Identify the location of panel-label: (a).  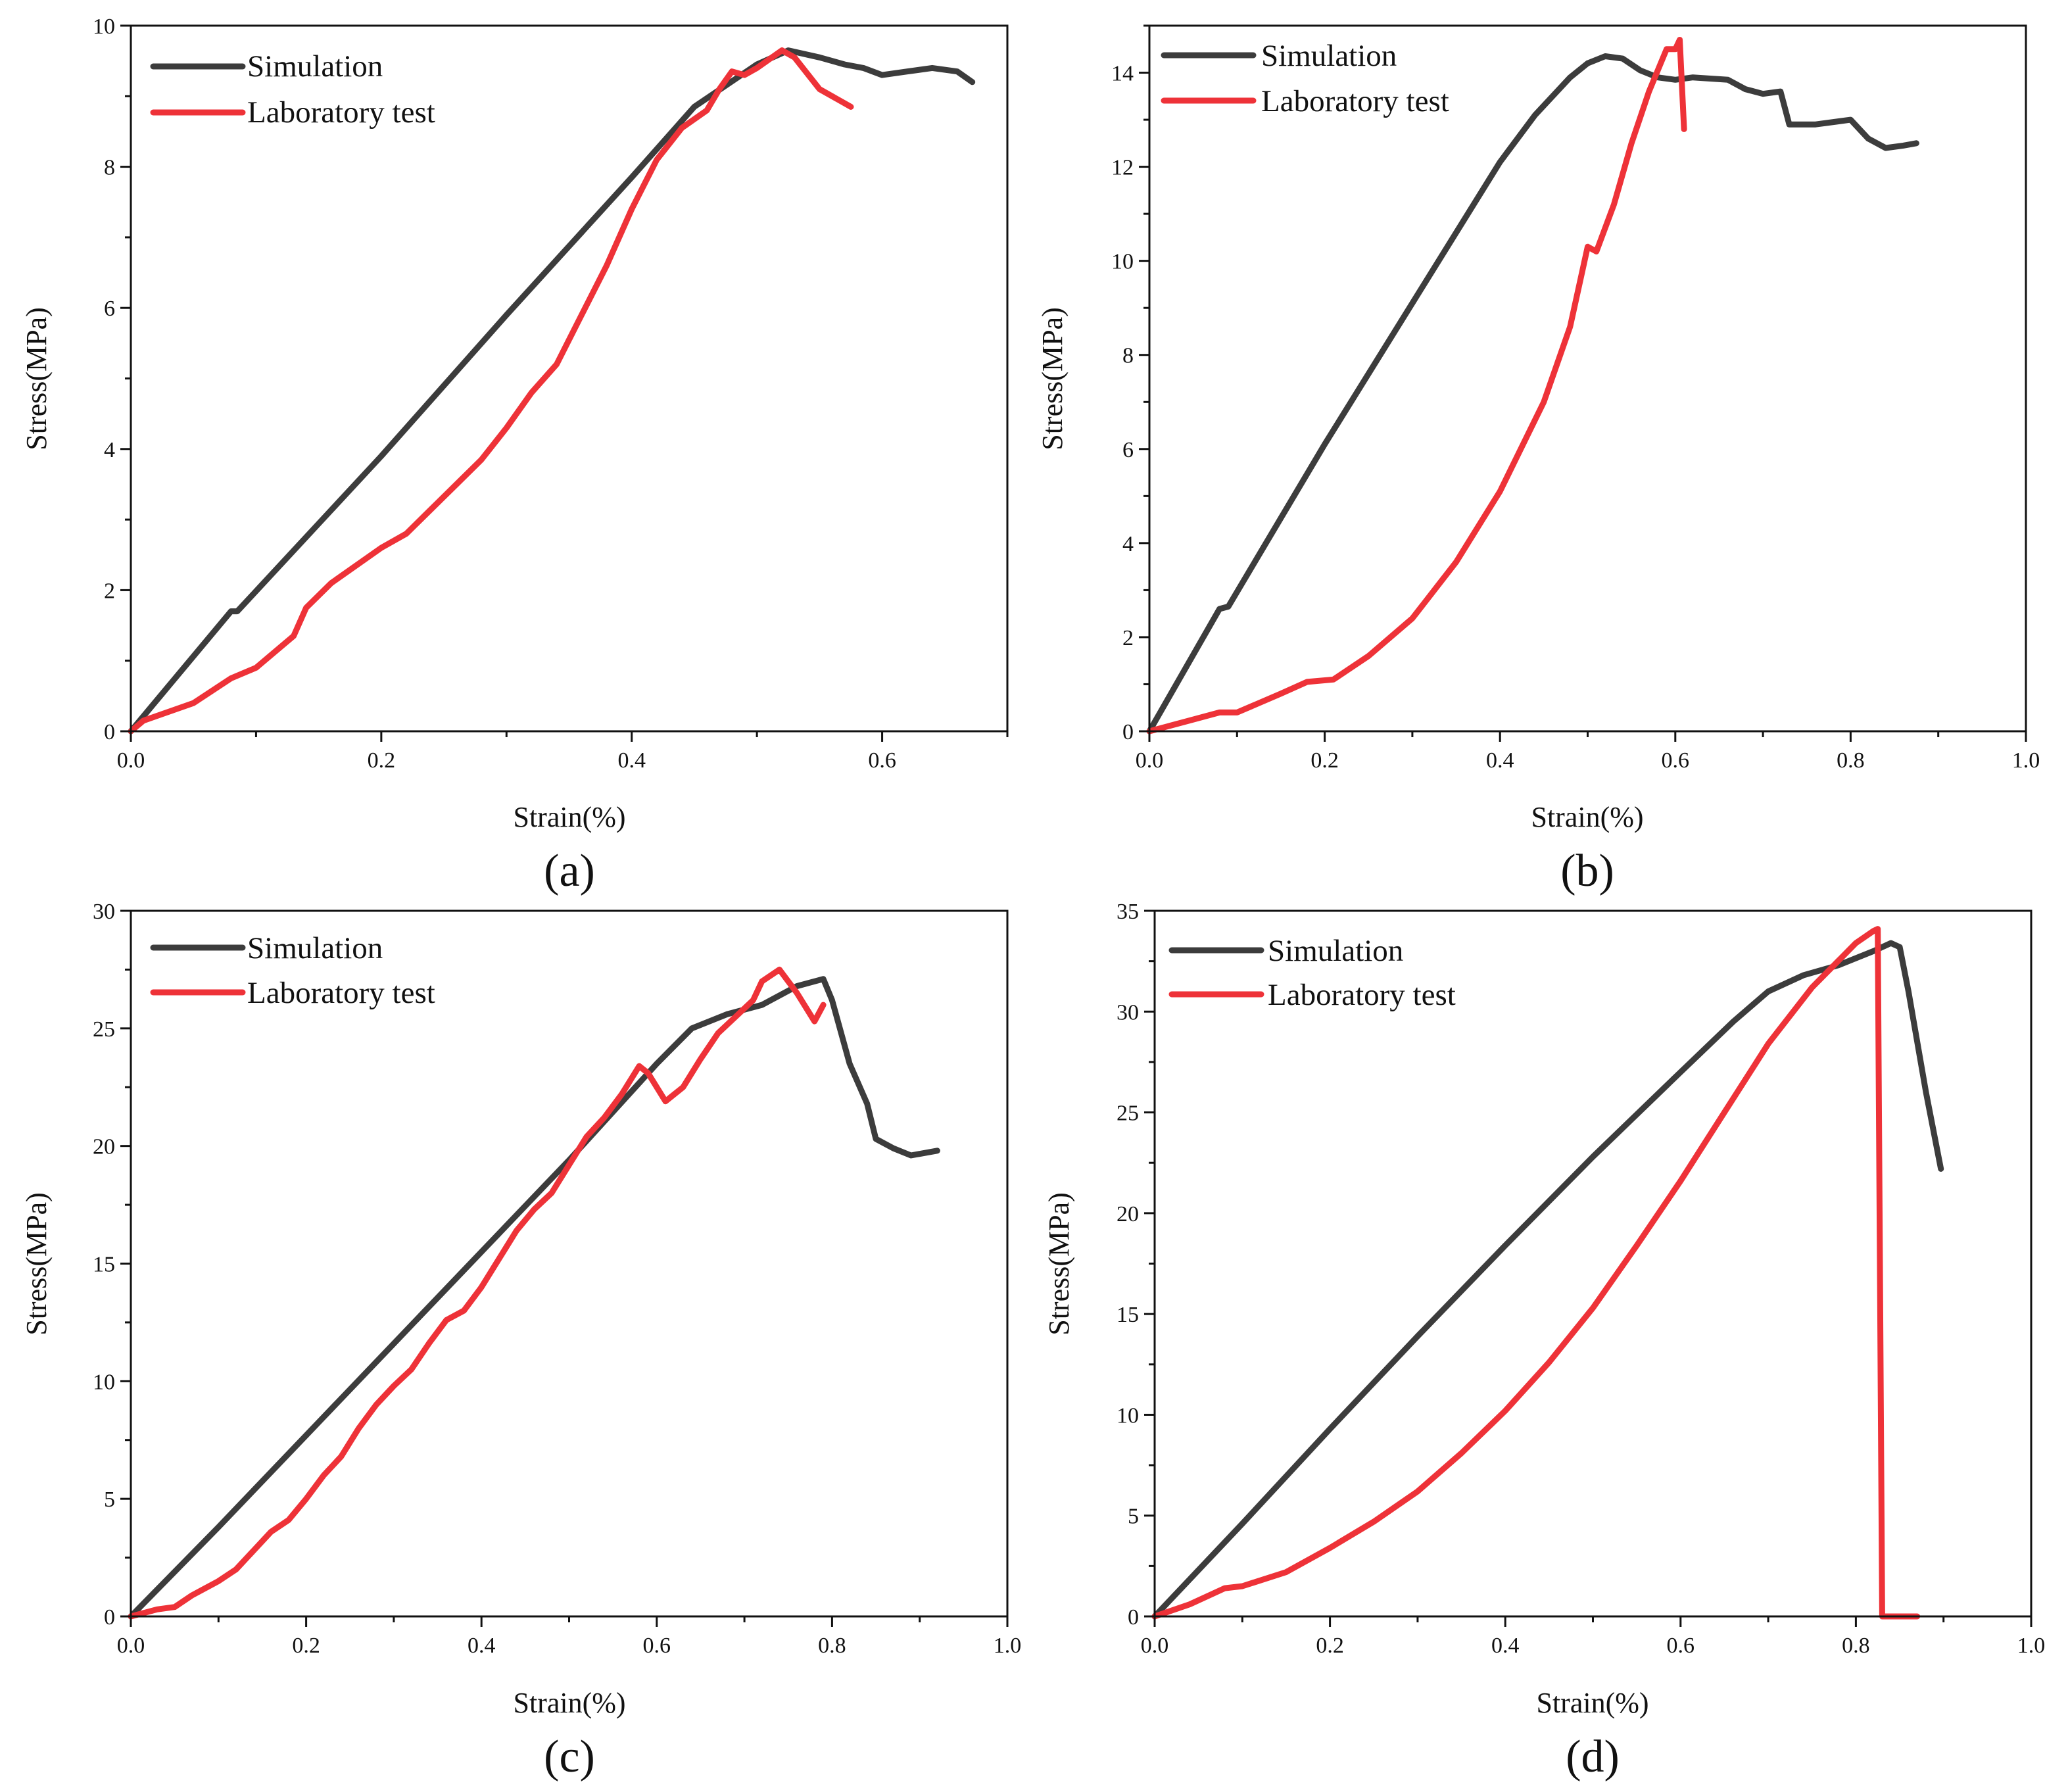
(569, 871).